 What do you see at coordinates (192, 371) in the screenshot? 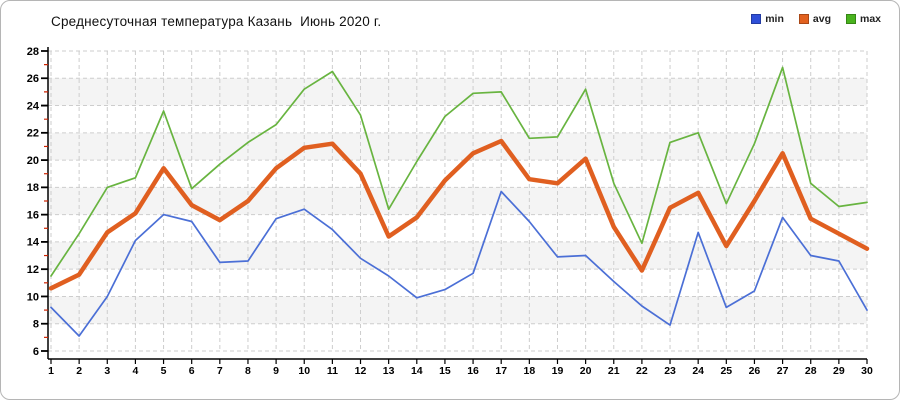
I see `x-tick-label: 6` at bounding box center [192, 371].